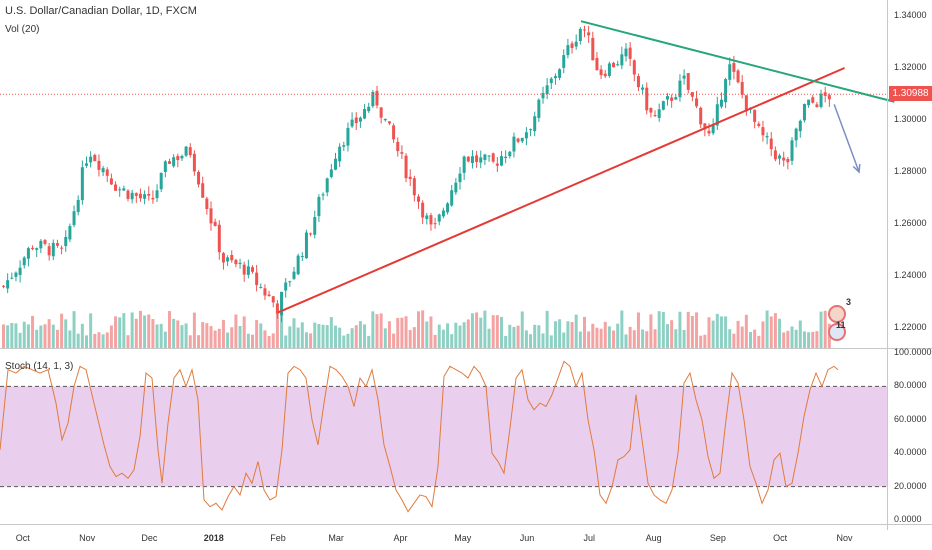 Image resolution: width=932 pixels, height=550 pixels. Describe the element at coordinates (910, 223) in the screenshot. I see `price-tick-label: 1.26000` at that location.